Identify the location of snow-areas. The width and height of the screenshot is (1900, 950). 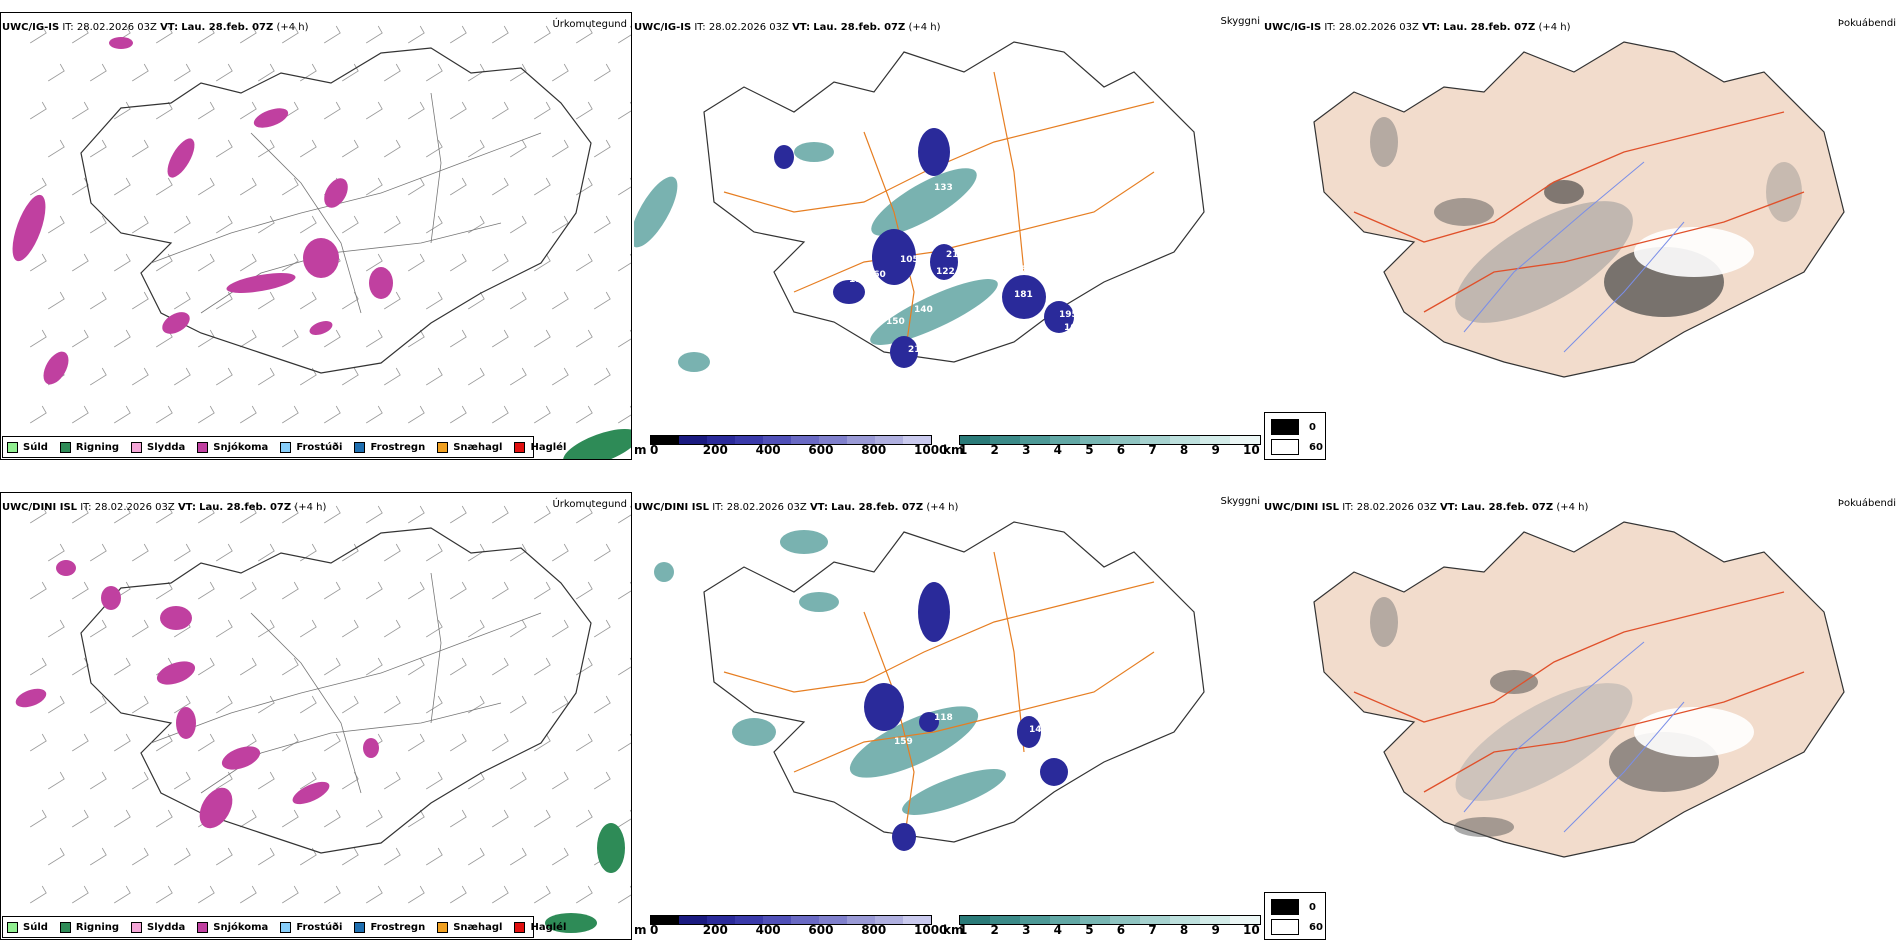
(202, 211).